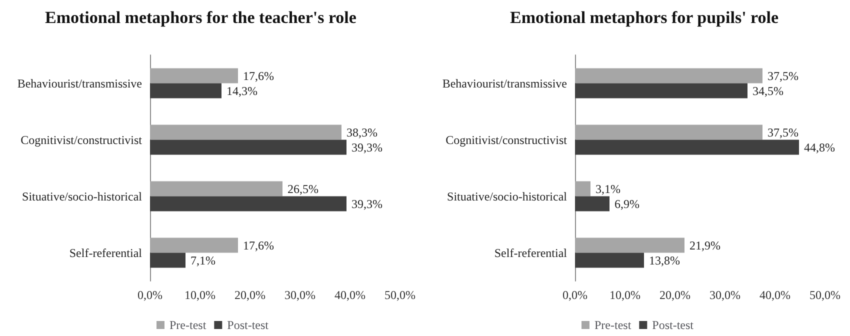  Describe the element at coordinates (242, 91) in the screenshot. I see `data-label: 14,3%` at that location.